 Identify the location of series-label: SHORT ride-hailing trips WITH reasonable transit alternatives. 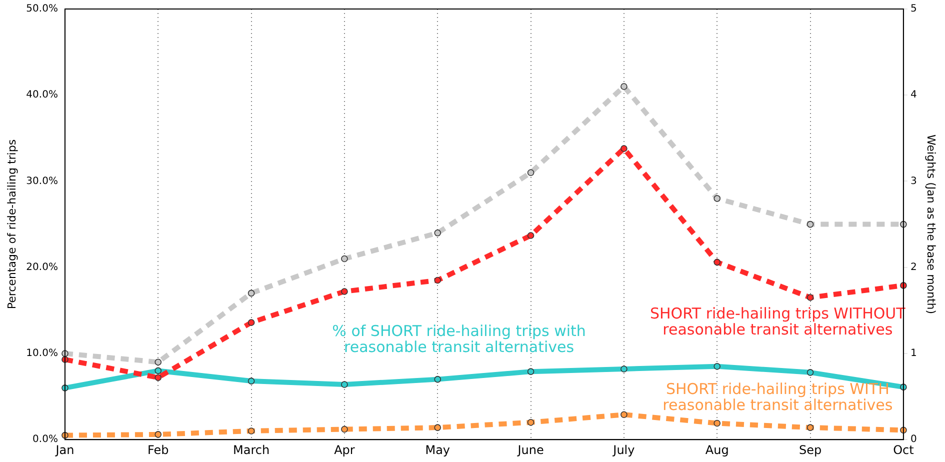
(777, 397).